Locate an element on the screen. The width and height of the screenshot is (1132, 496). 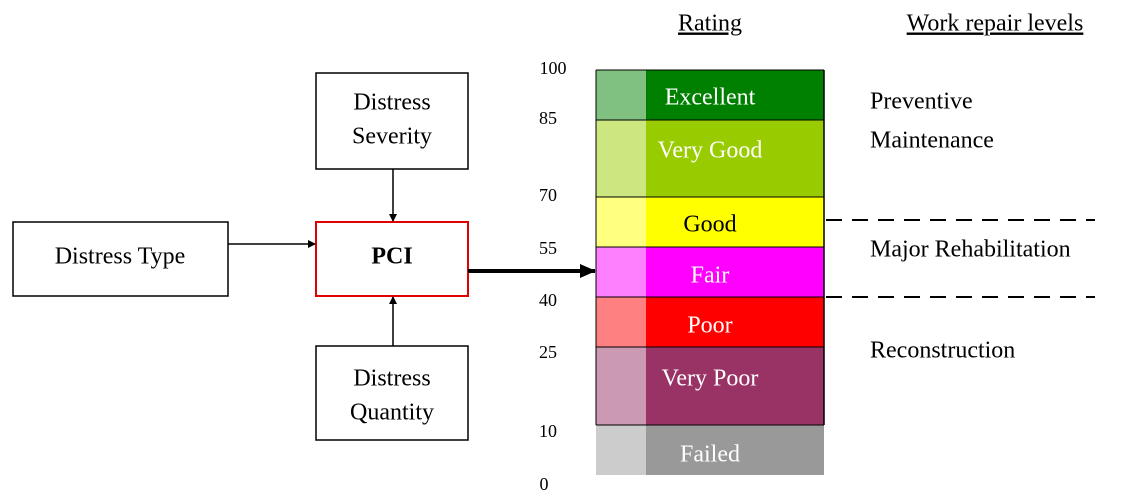
distress-type-box is located at coordinates (120, 259).